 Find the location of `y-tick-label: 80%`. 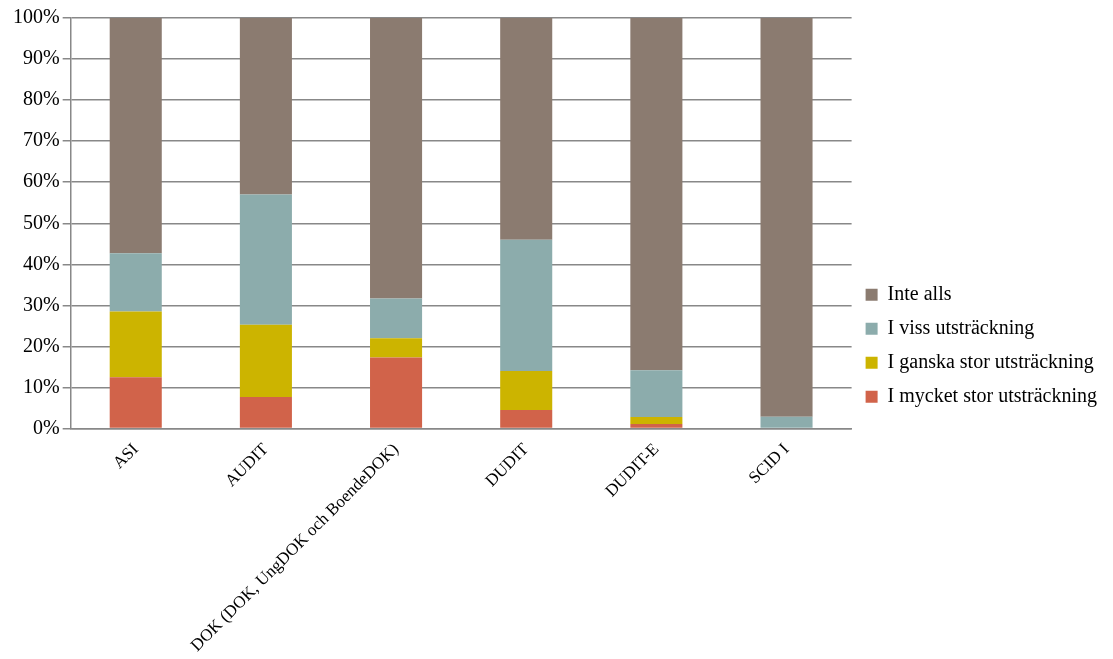

y-tick-label: 80% is located at coordinates (41, 98).